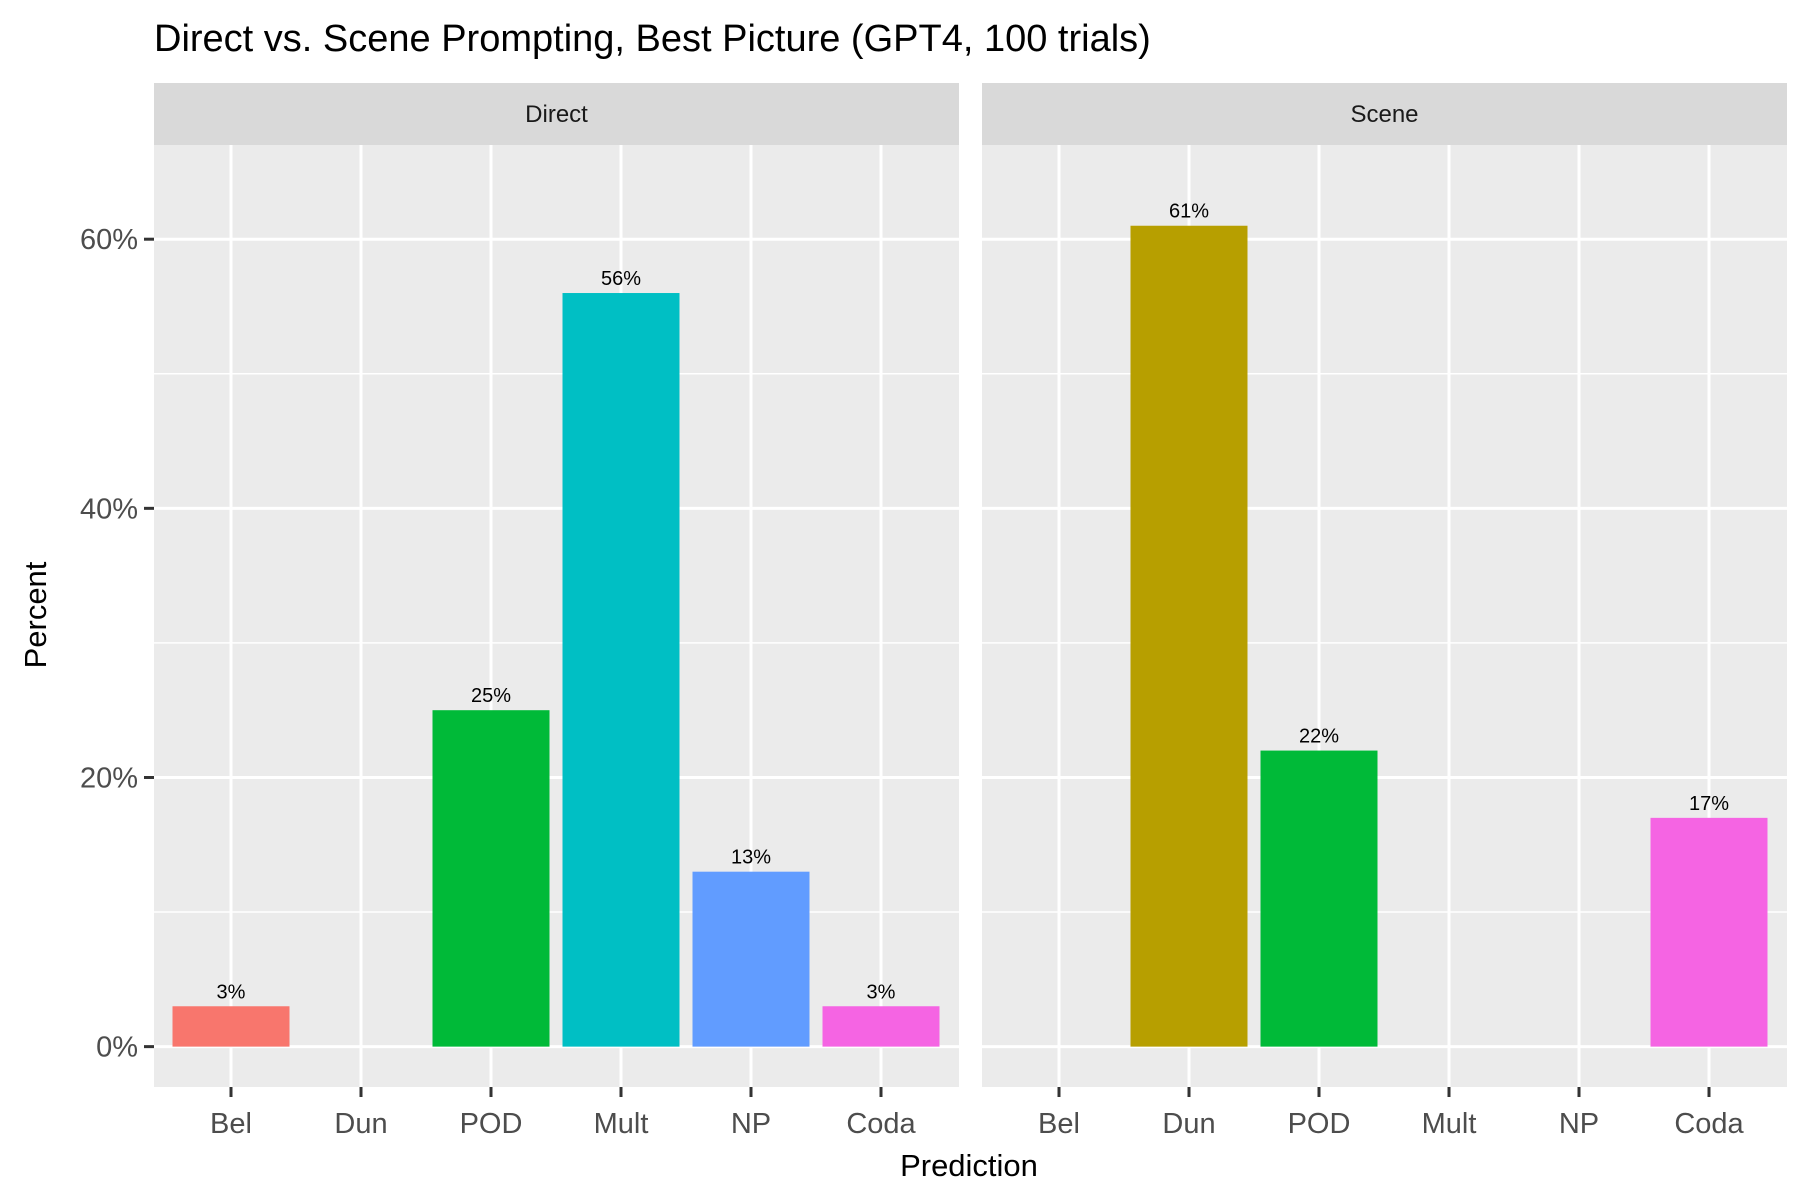  Describe the element at coordinates (881, 1026) in the screenshot. I see `bar-direct-coda` at that location.